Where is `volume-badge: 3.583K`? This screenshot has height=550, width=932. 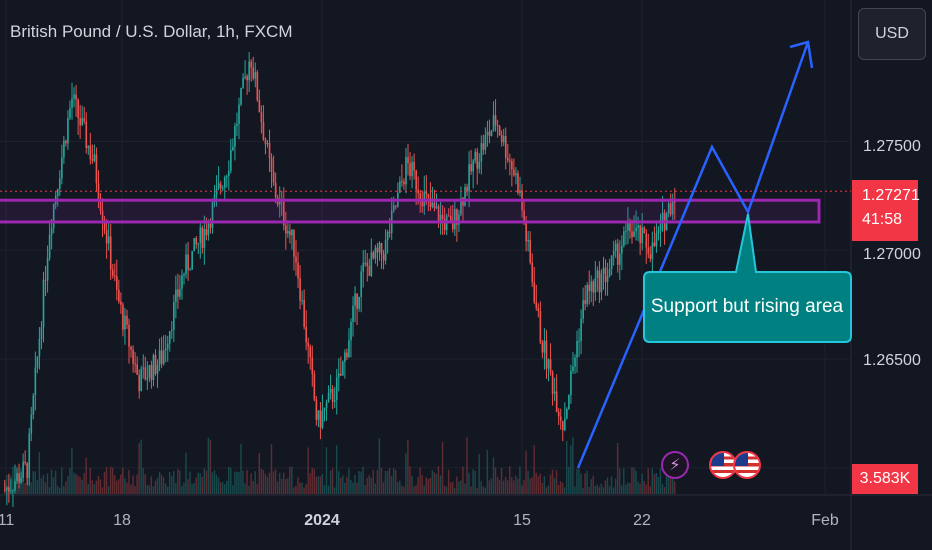 volume-badge: 3.583K is located at coordinates (885, 479).